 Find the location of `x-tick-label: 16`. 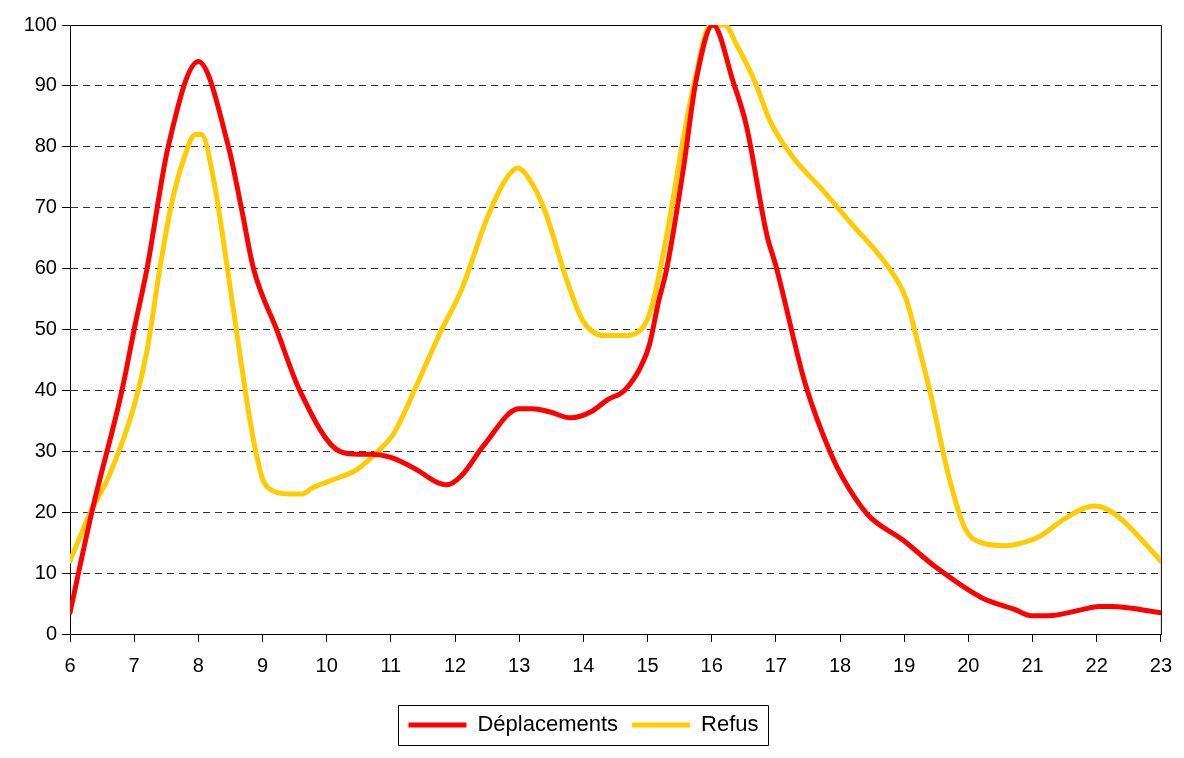

x-tick-label: 16 is located at coordinates (711, 664).